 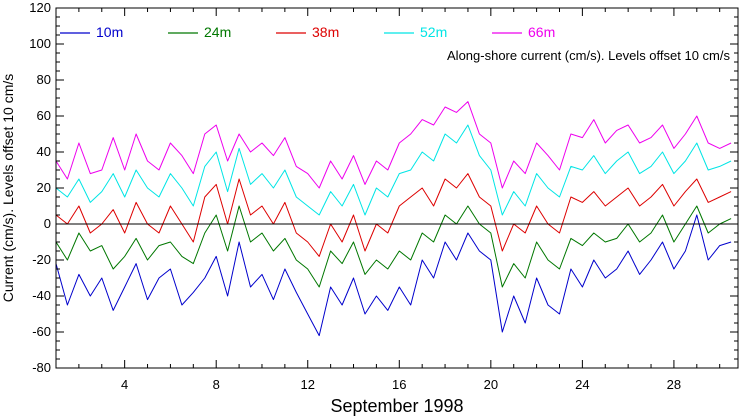 I want to click on legend-label-10m: 10m, so click(x=109, y=32).